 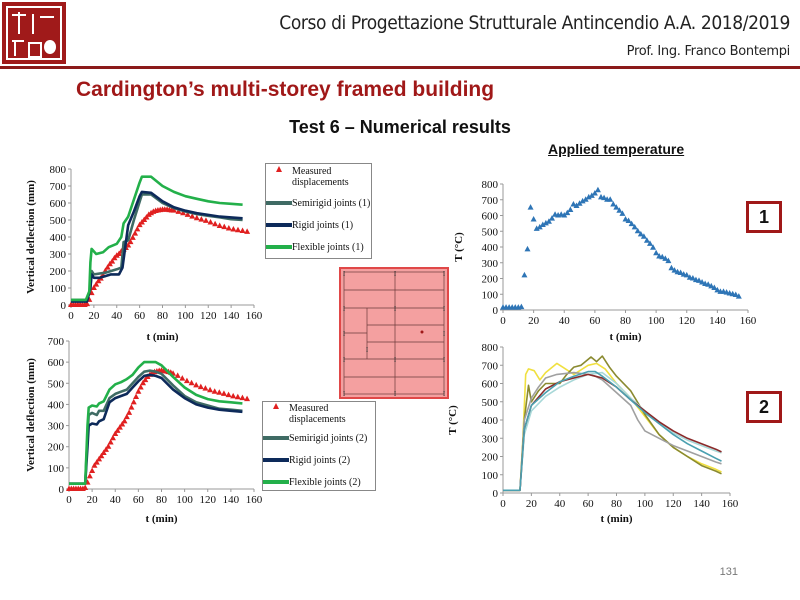 I want to click on legend-item-measured: Measured displacements, so click(x=319, y=414).